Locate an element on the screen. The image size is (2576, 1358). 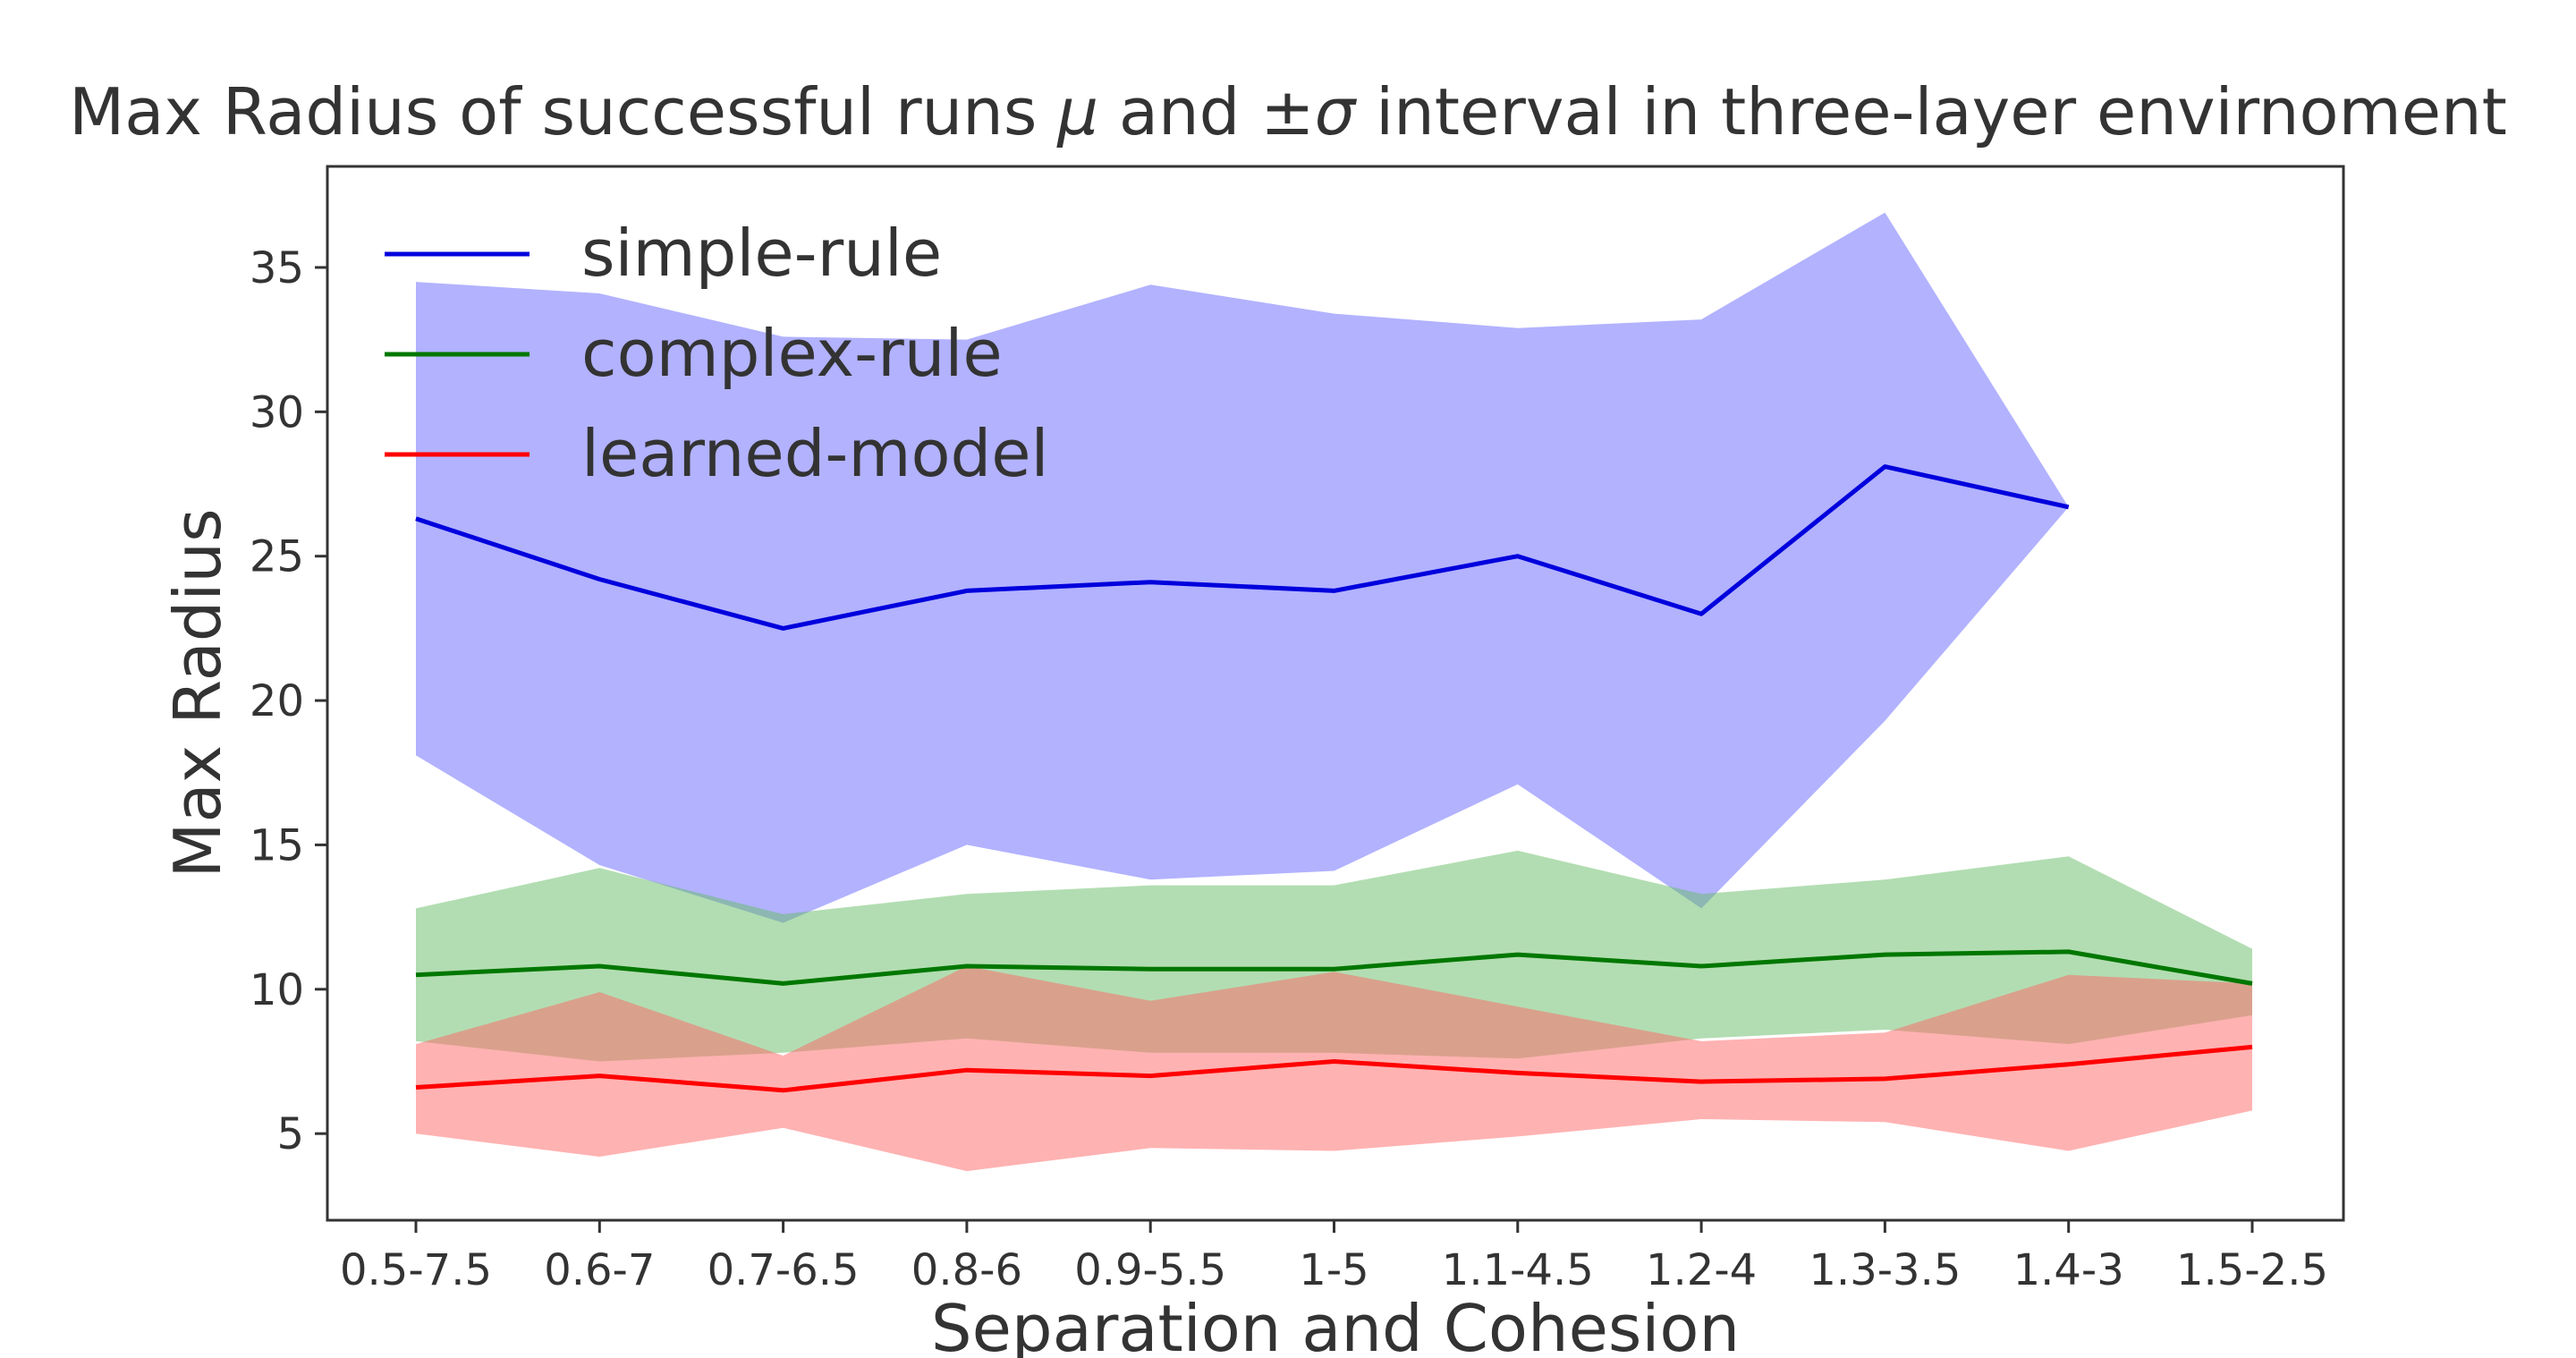
y-tick-label: 30 is located at coordinates (277, 412).